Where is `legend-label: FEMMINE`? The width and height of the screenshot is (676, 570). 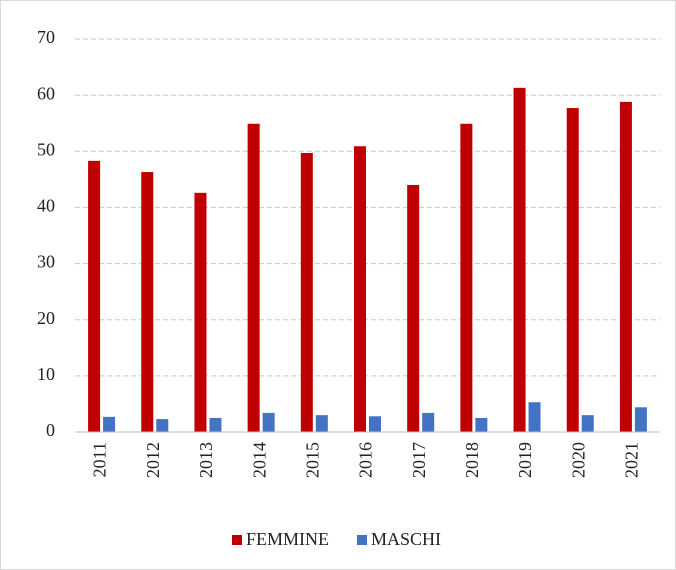 legend-label: FEMMINE is located at coordinates (287, 539).